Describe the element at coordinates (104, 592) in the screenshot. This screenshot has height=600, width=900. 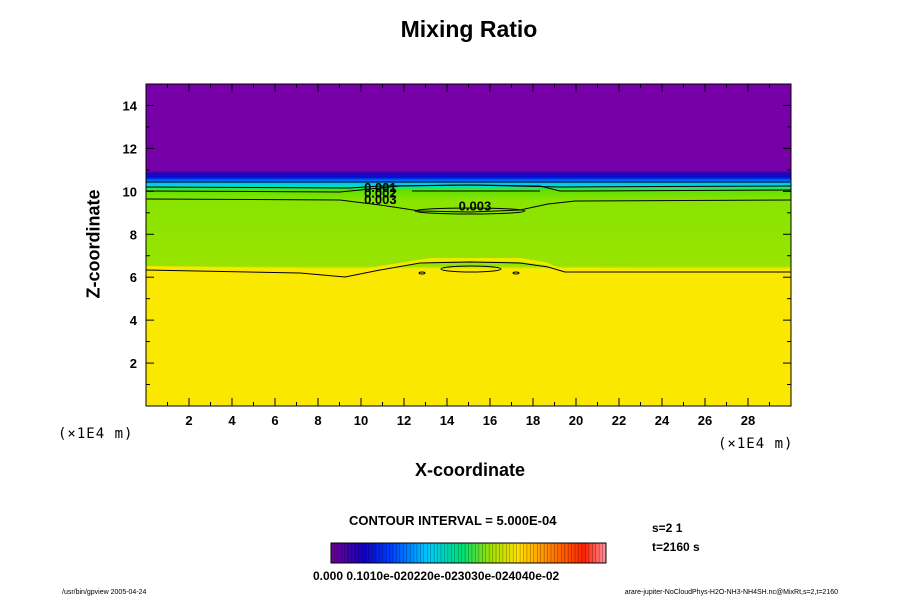
I see `footer-command: /usr/bin/gpview 2005-04-24` at that location.